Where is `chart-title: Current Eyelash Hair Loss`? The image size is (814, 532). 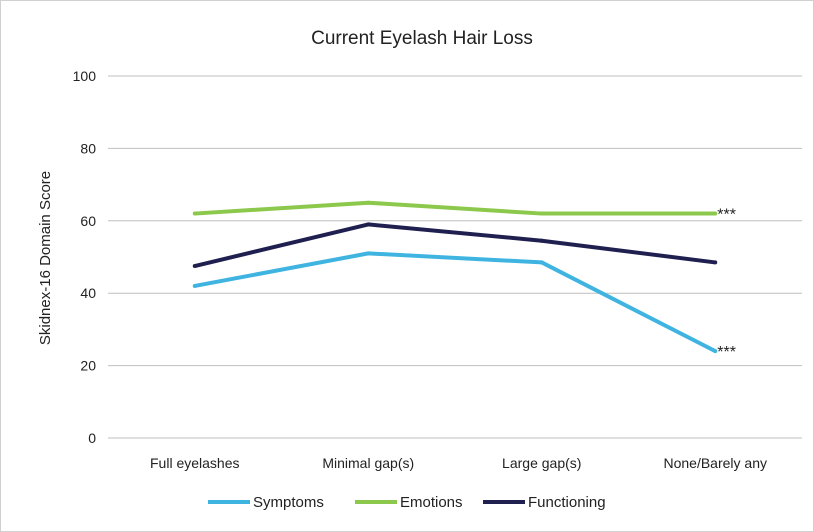 chart-title: Current Eyelash Hair Loss is located at coordinates (422, 38).